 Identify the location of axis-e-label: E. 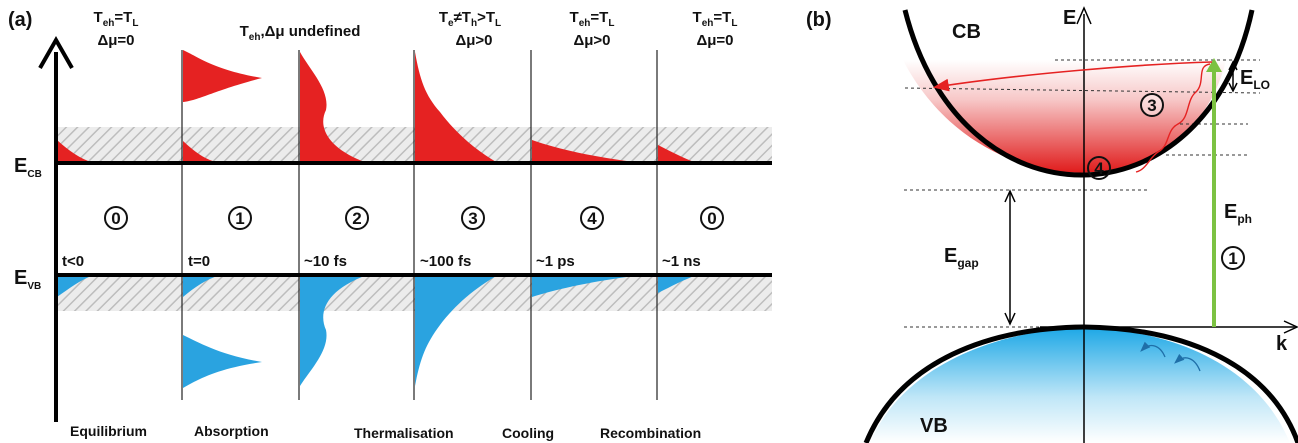
(1069, 18).